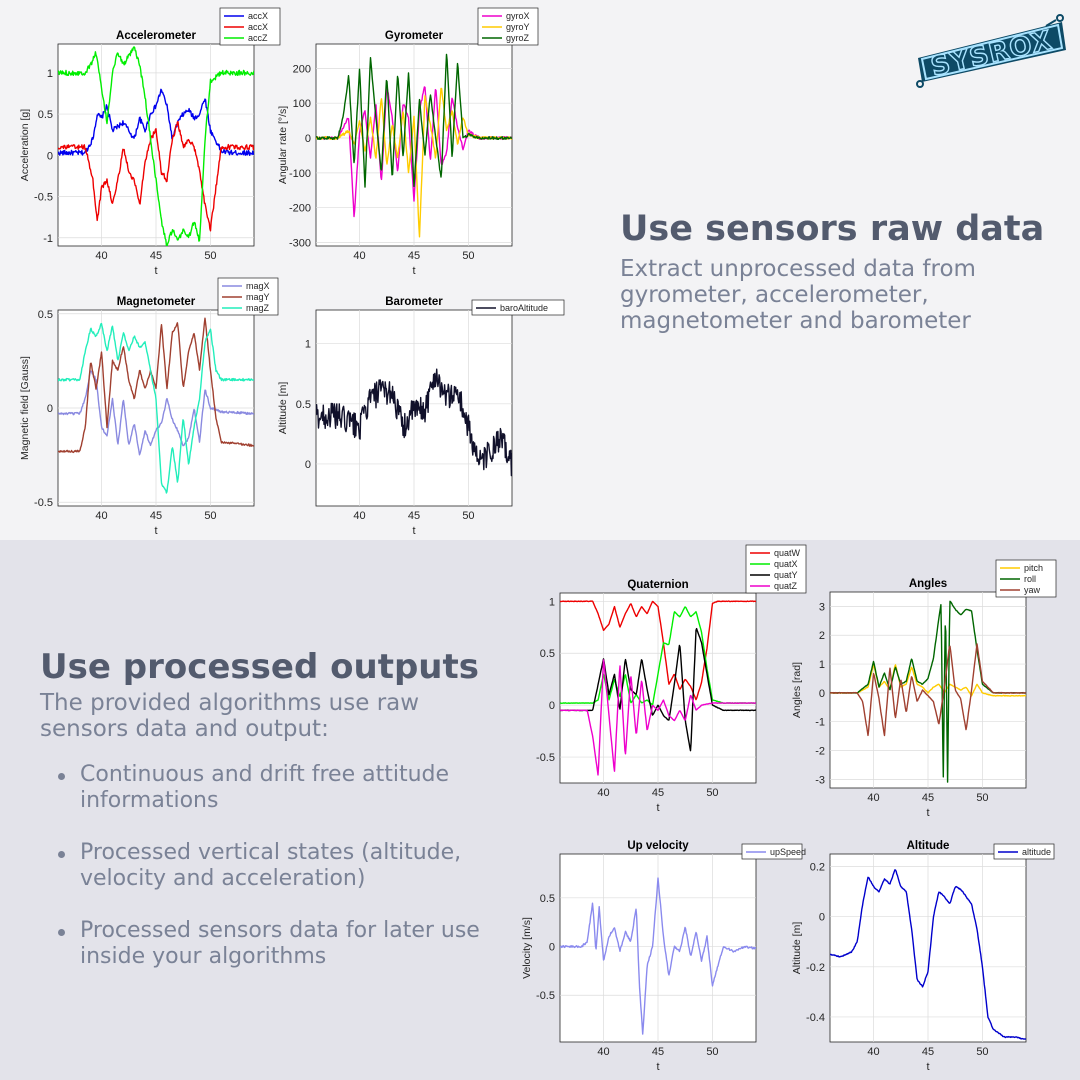 The image size is (1080, 1080). Describe the element at coordinates (283, 145) in the screenshot. I see `gyrometer-ylabel: Angular rate [°/s]` at that location.